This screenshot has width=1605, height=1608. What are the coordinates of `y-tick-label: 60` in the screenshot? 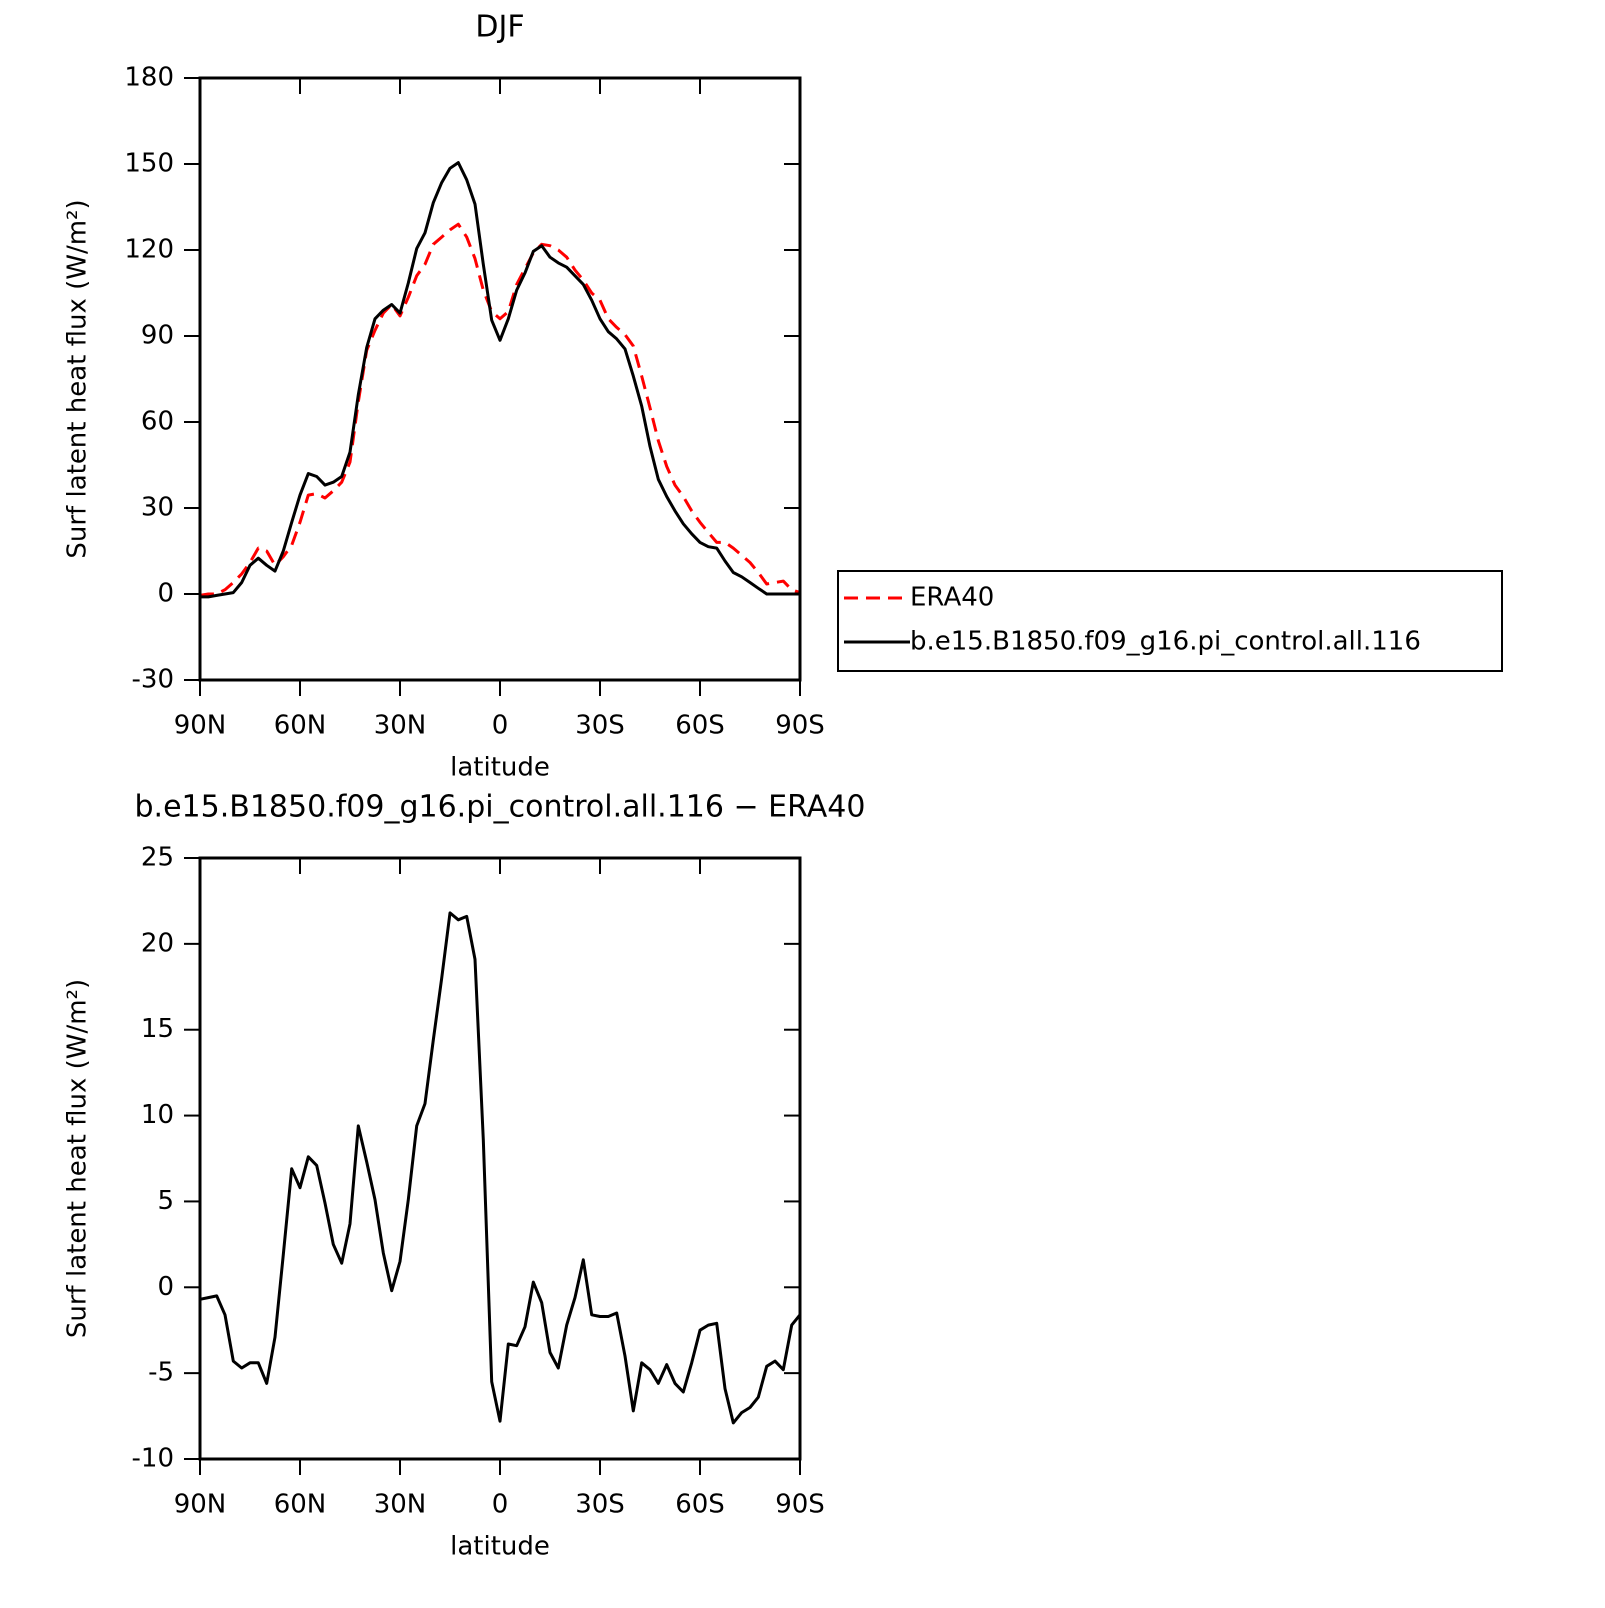 It's located at (157, 422).